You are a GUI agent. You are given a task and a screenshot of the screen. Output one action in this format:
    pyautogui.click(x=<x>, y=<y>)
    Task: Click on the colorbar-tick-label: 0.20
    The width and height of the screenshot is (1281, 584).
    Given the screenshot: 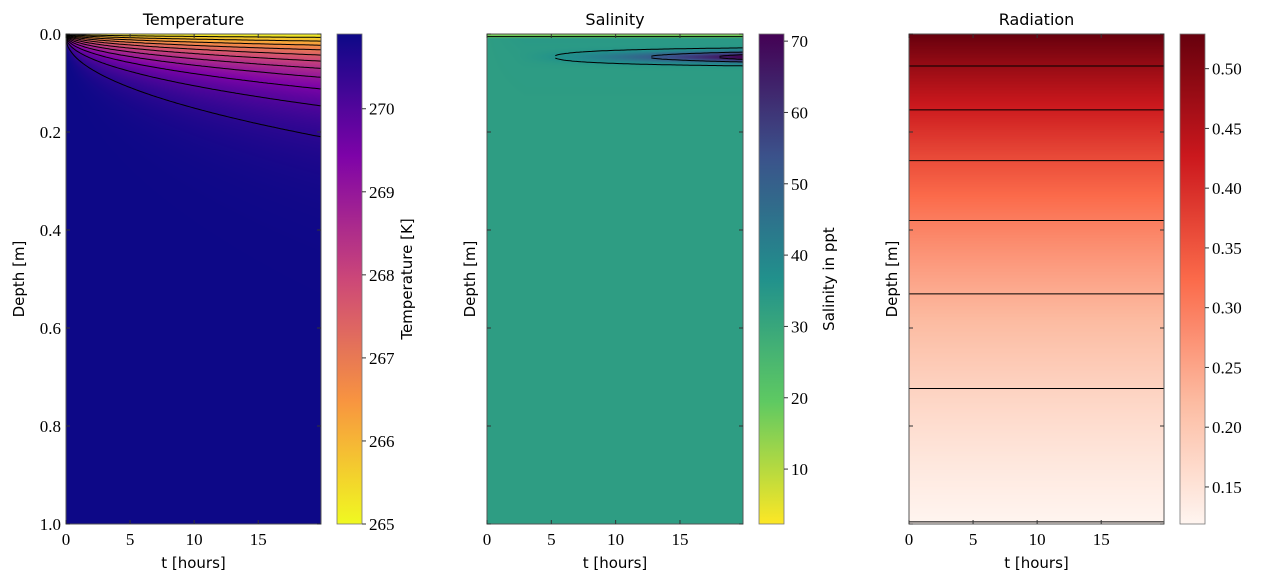 What is the action you would take?
    pyautogui.click(x=1227, y=427)
    